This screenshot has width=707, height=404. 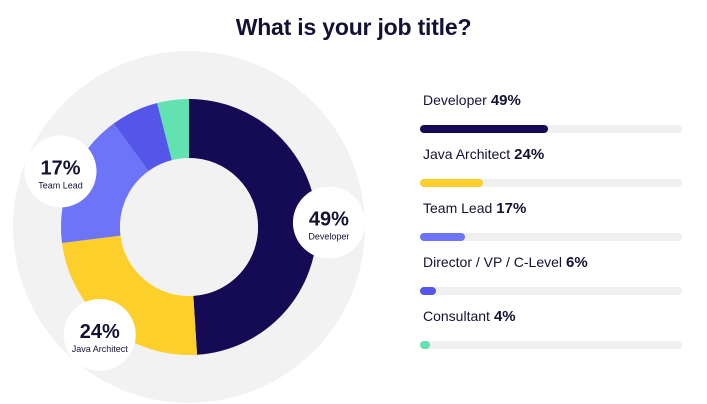 What do you see at coordinates (428, 291) in the screenshot?
I see `bar-fill-director-vp-c-level` at bounding box center [428, 291].